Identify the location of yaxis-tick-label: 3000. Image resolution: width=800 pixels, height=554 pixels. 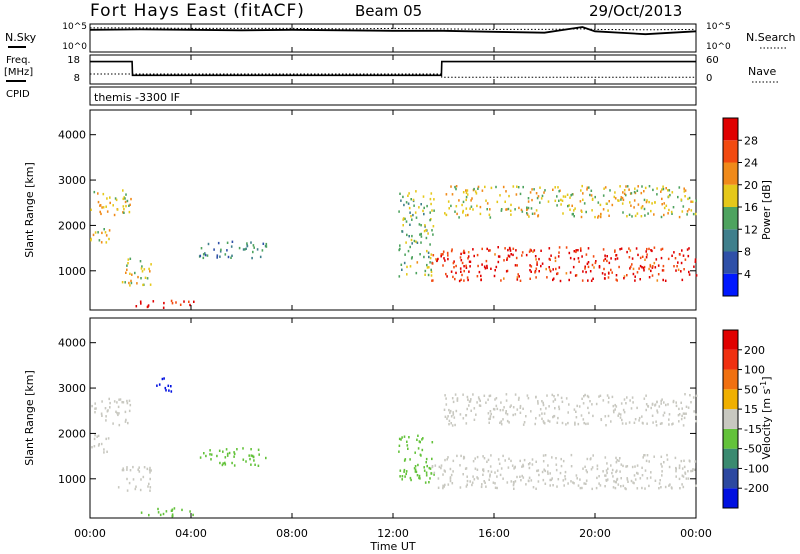
(72, 388).